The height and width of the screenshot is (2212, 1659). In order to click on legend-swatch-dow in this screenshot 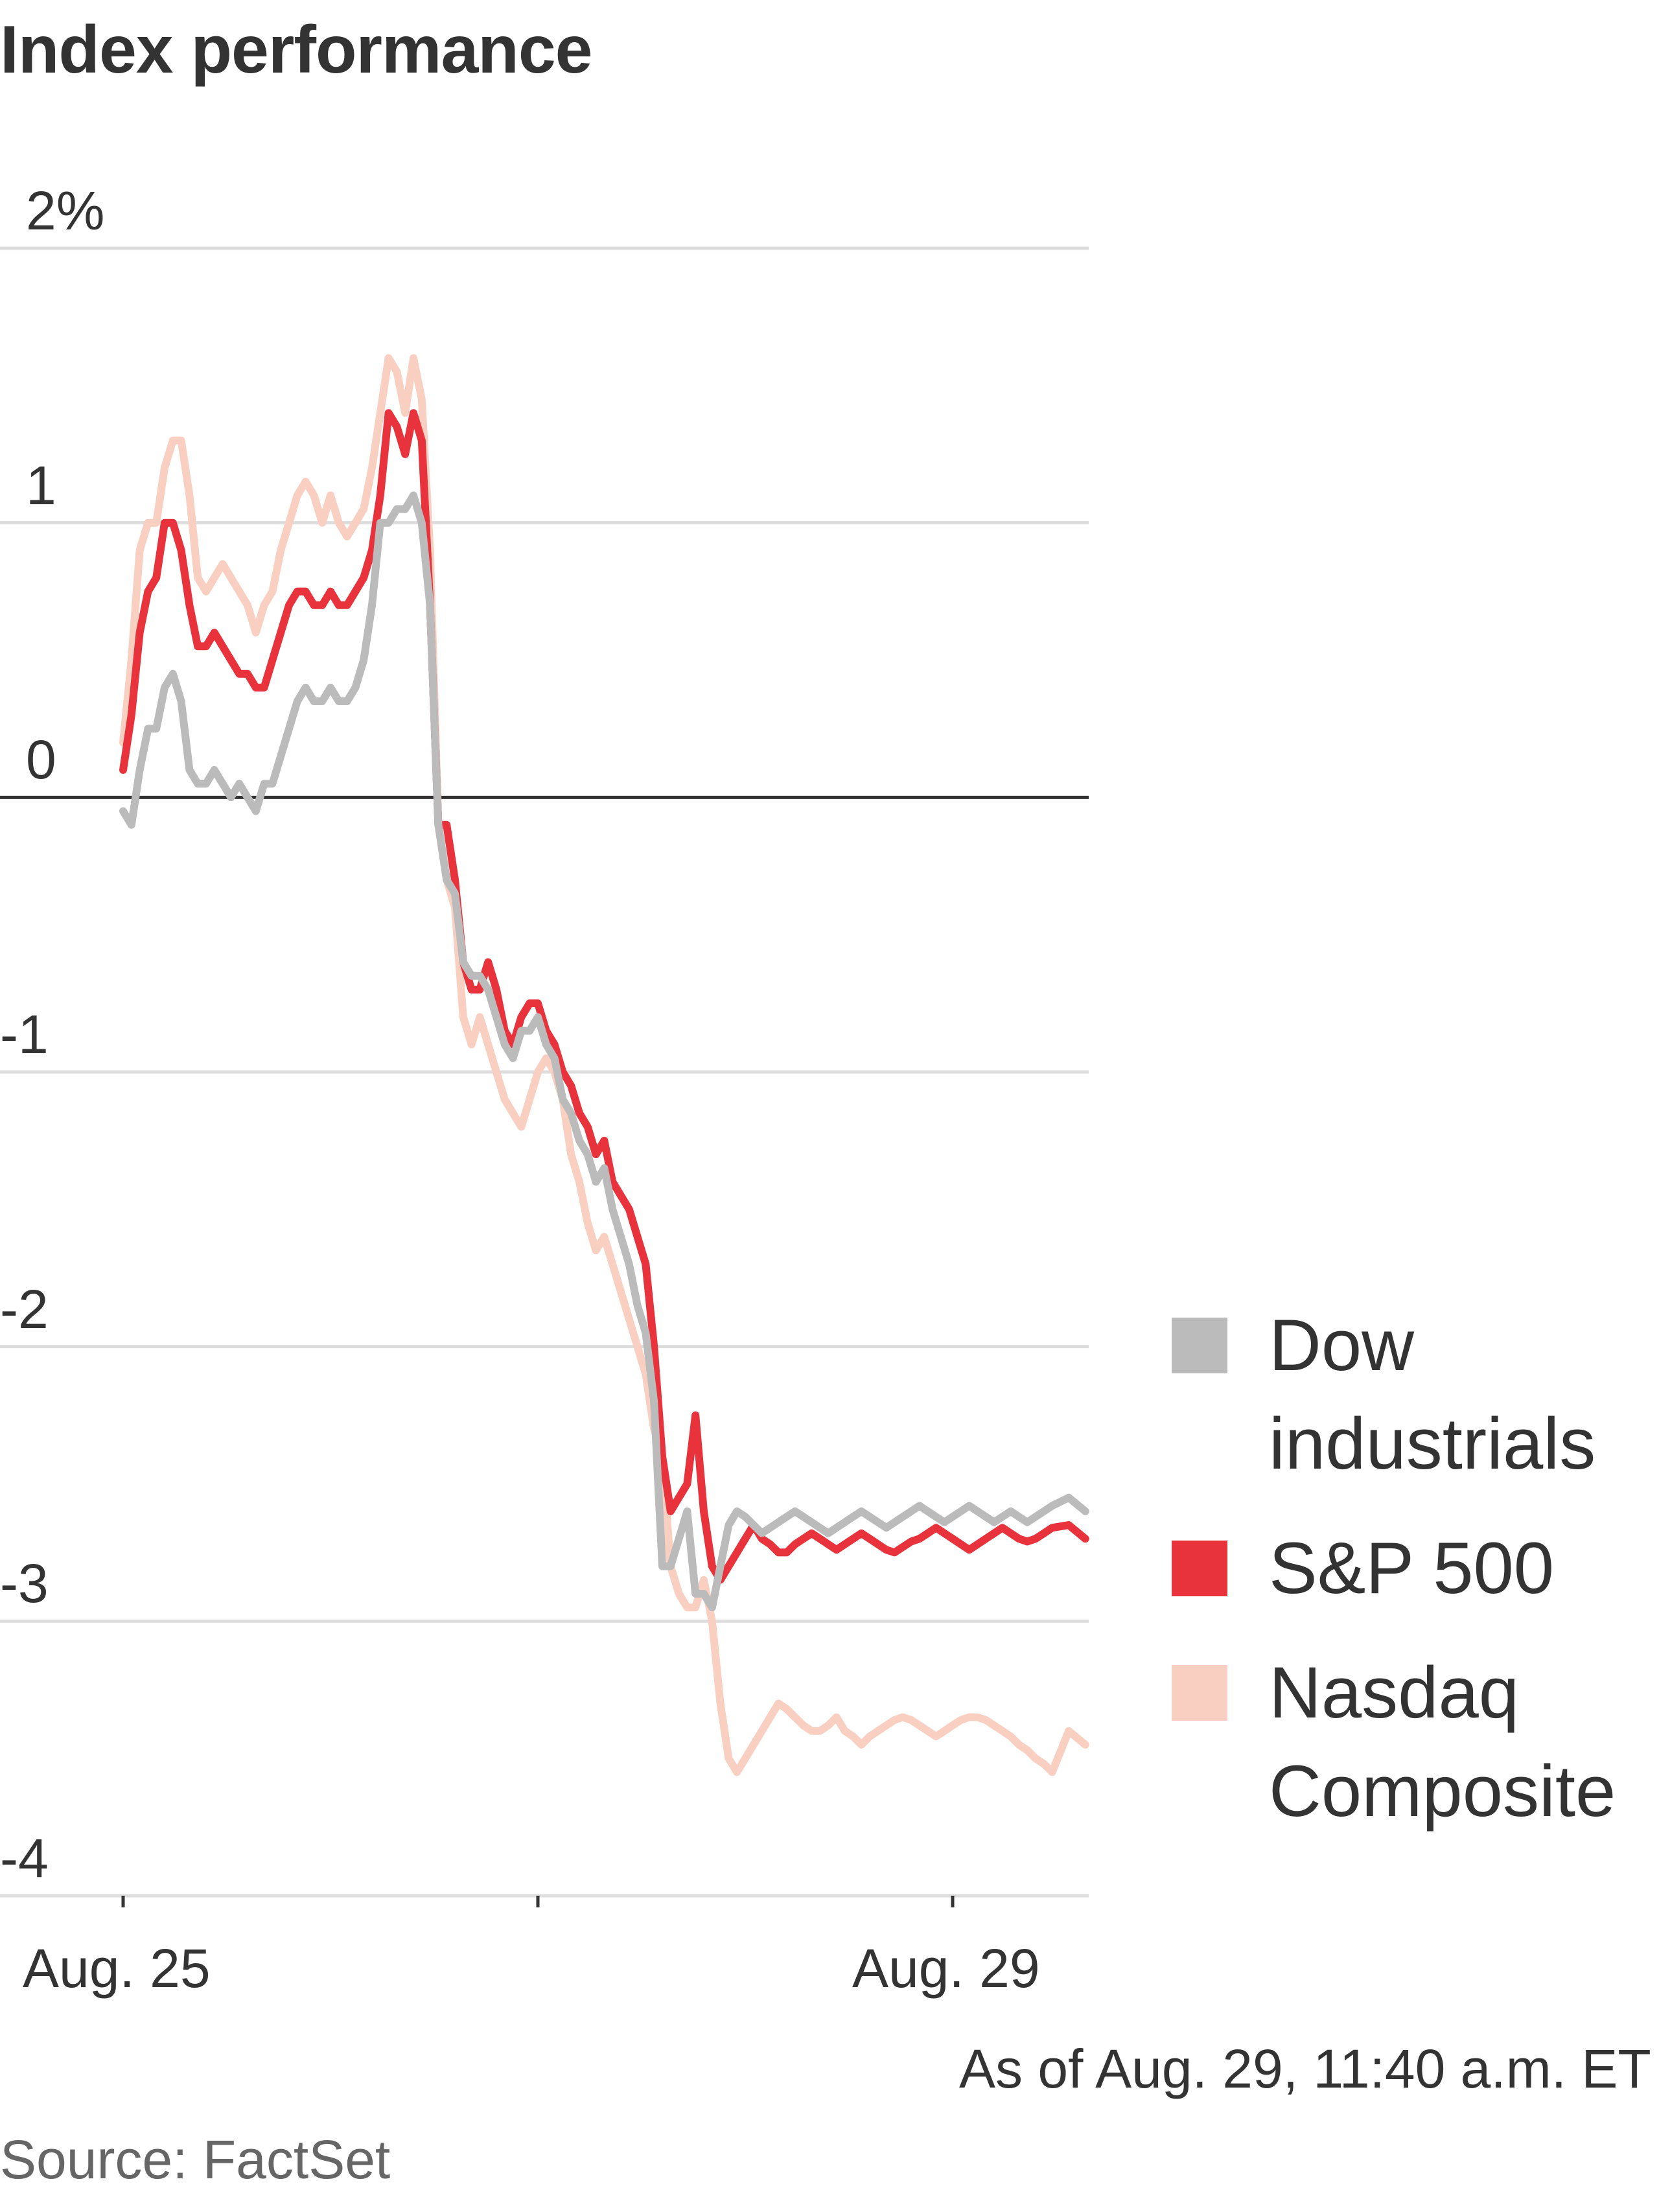, I will do `click(1200, 1345)`.